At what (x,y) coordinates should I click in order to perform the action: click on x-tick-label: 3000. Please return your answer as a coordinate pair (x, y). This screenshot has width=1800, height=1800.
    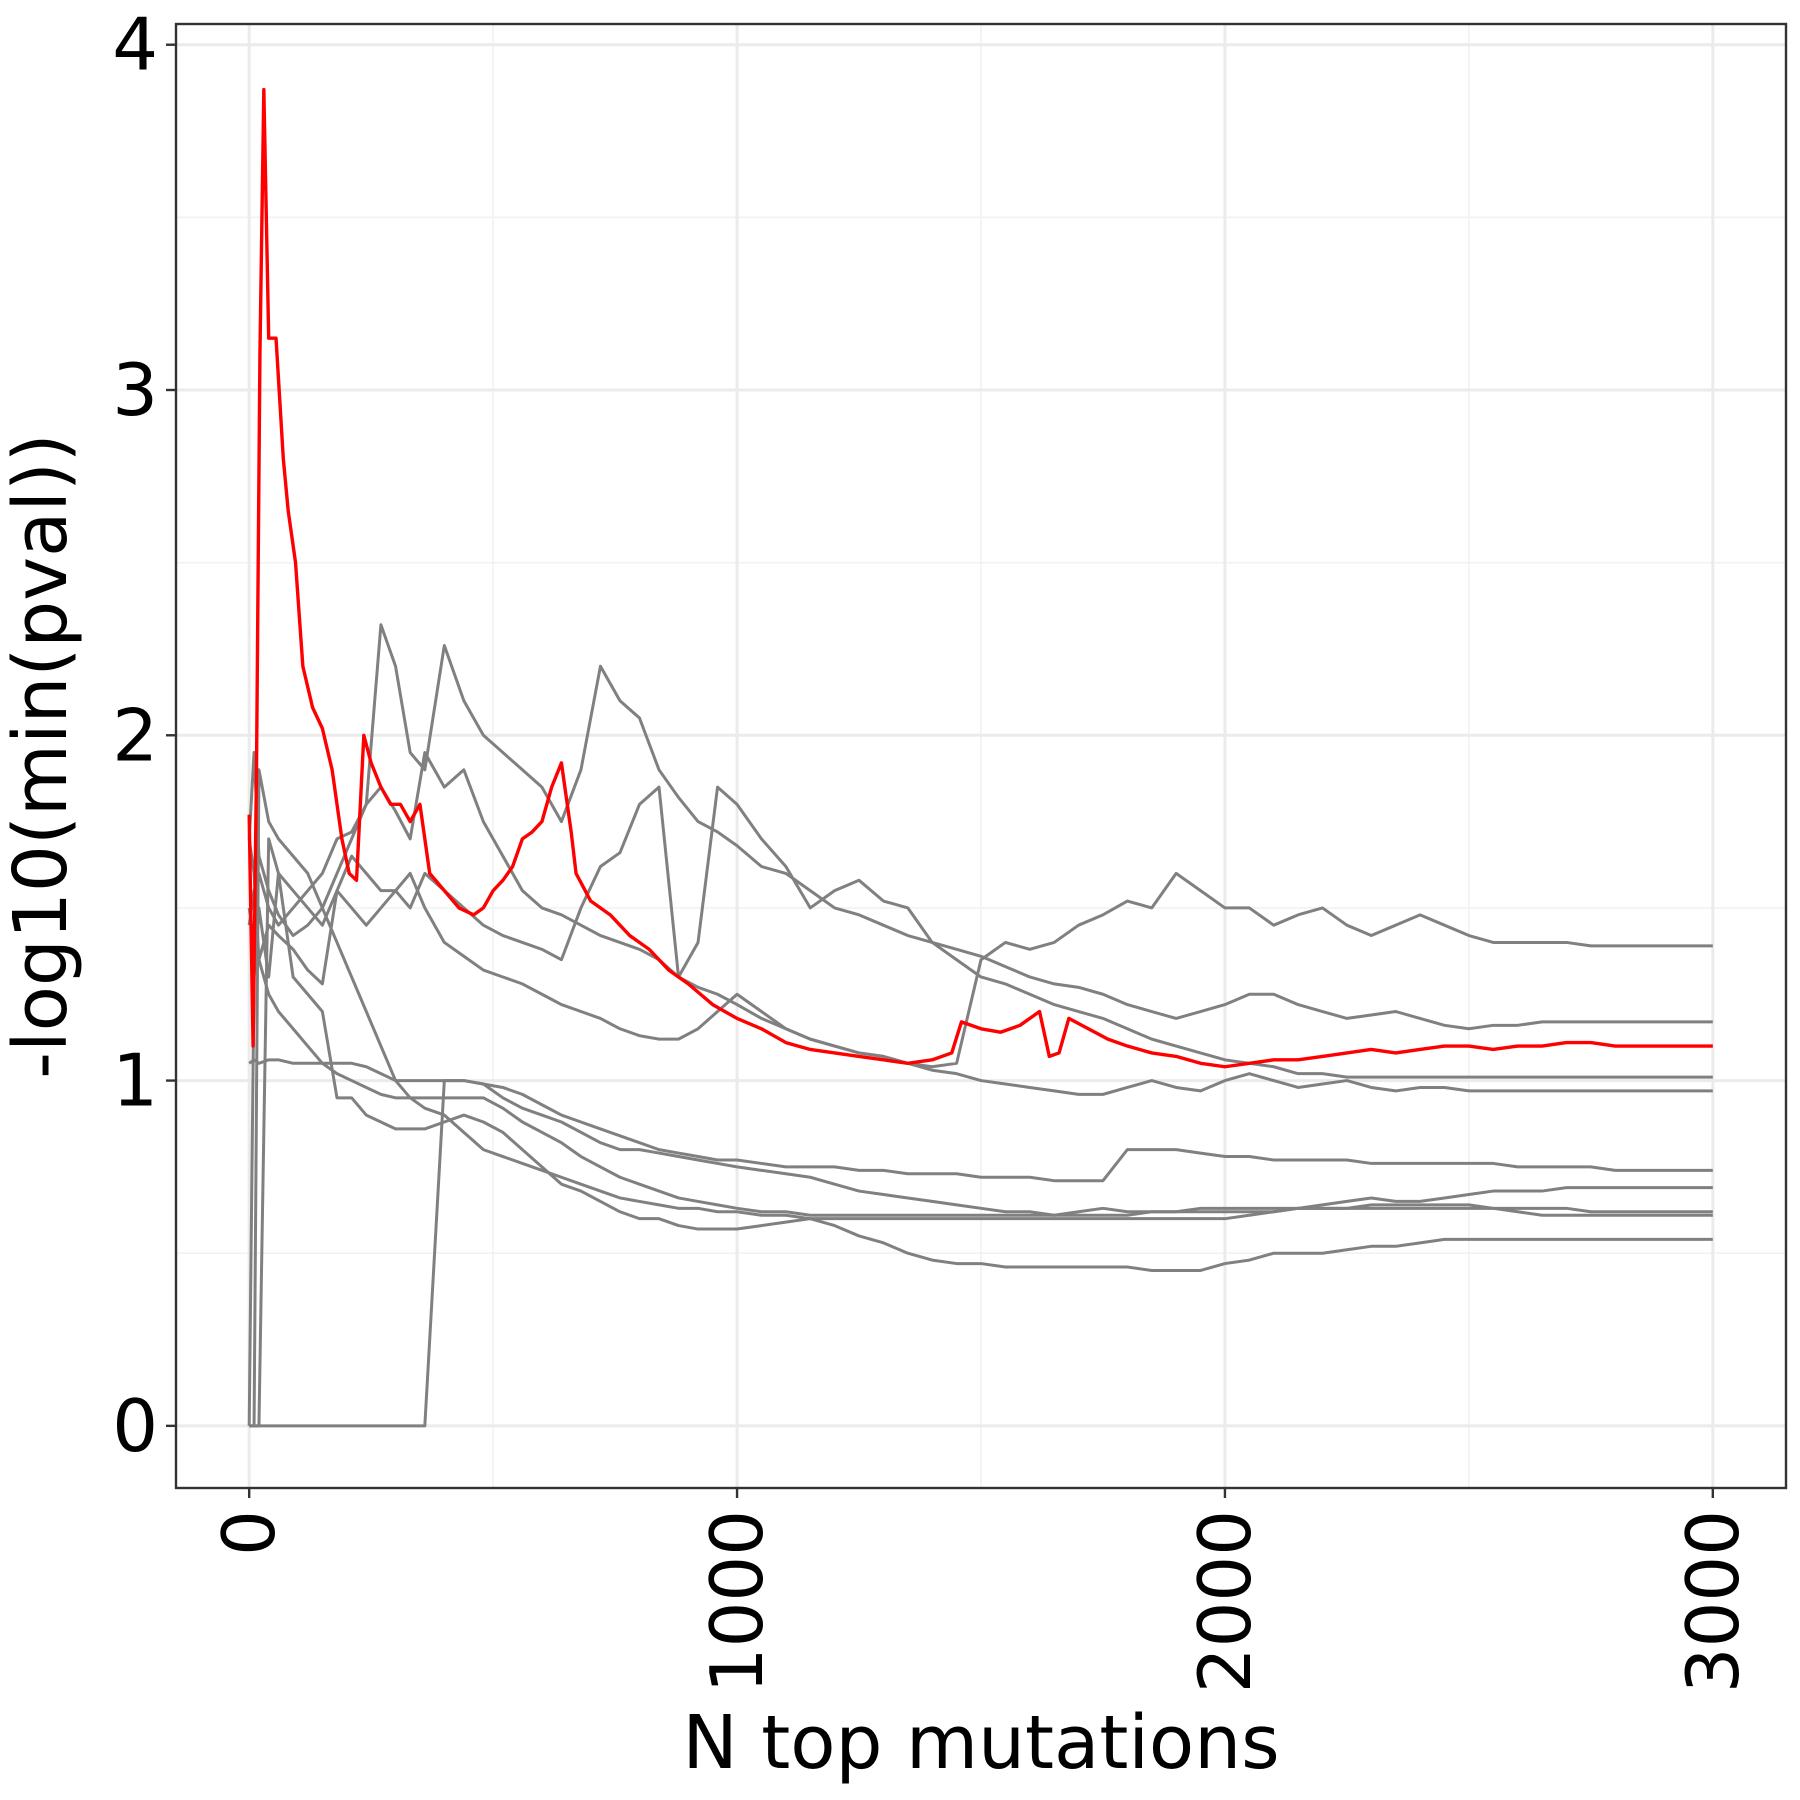
    Looking at the image, I should click on (1713, 1601).